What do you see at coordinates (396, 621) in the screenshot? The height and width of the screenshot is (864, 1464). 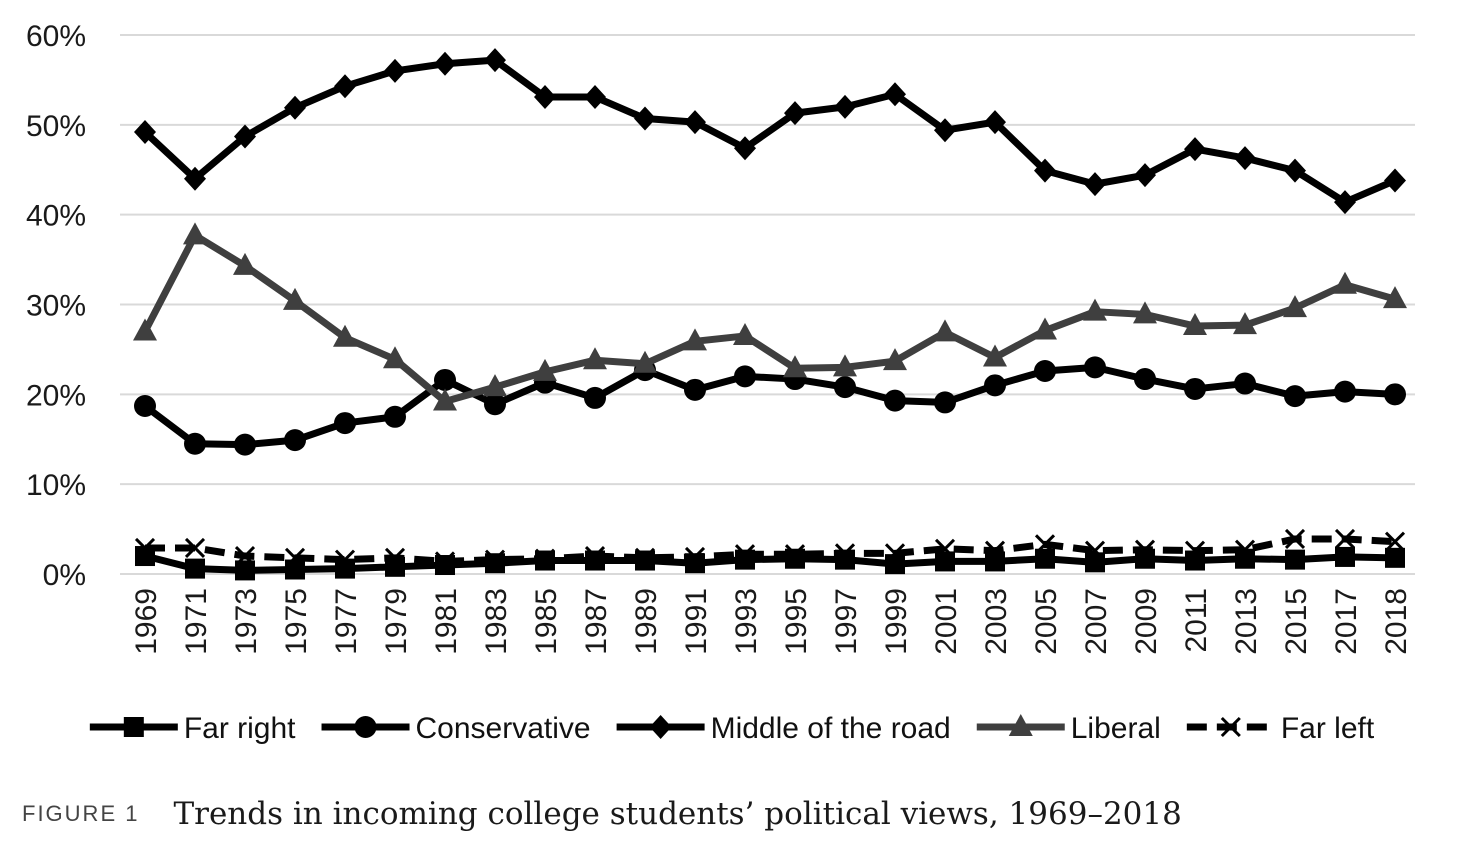 I see `x-tick-label: 1979` at bounding box center [396, 621].